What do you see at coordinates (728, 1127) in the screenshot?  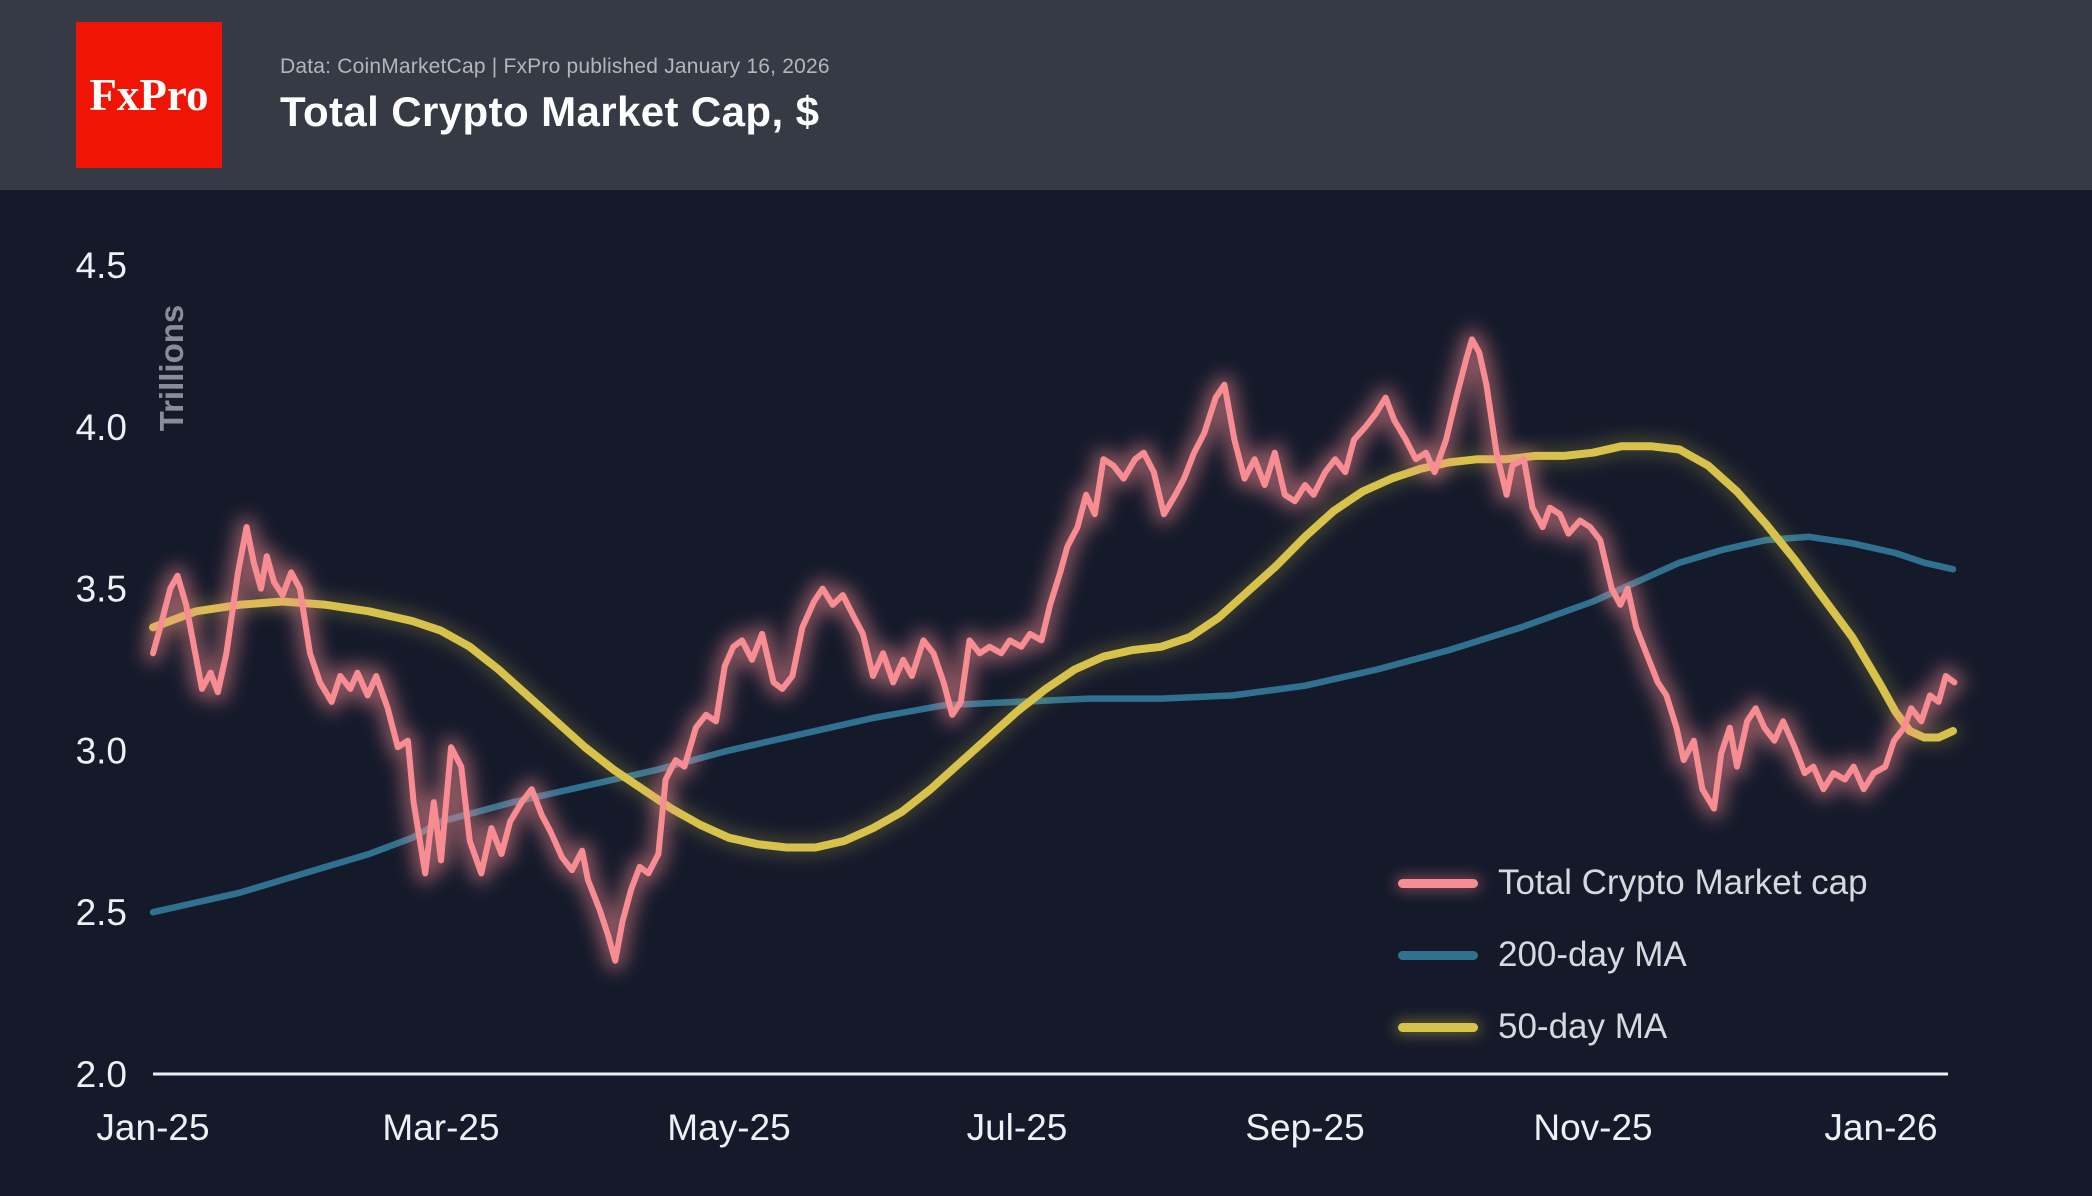 I see `svg-text: May-25` at bounding box center [728, 1127].